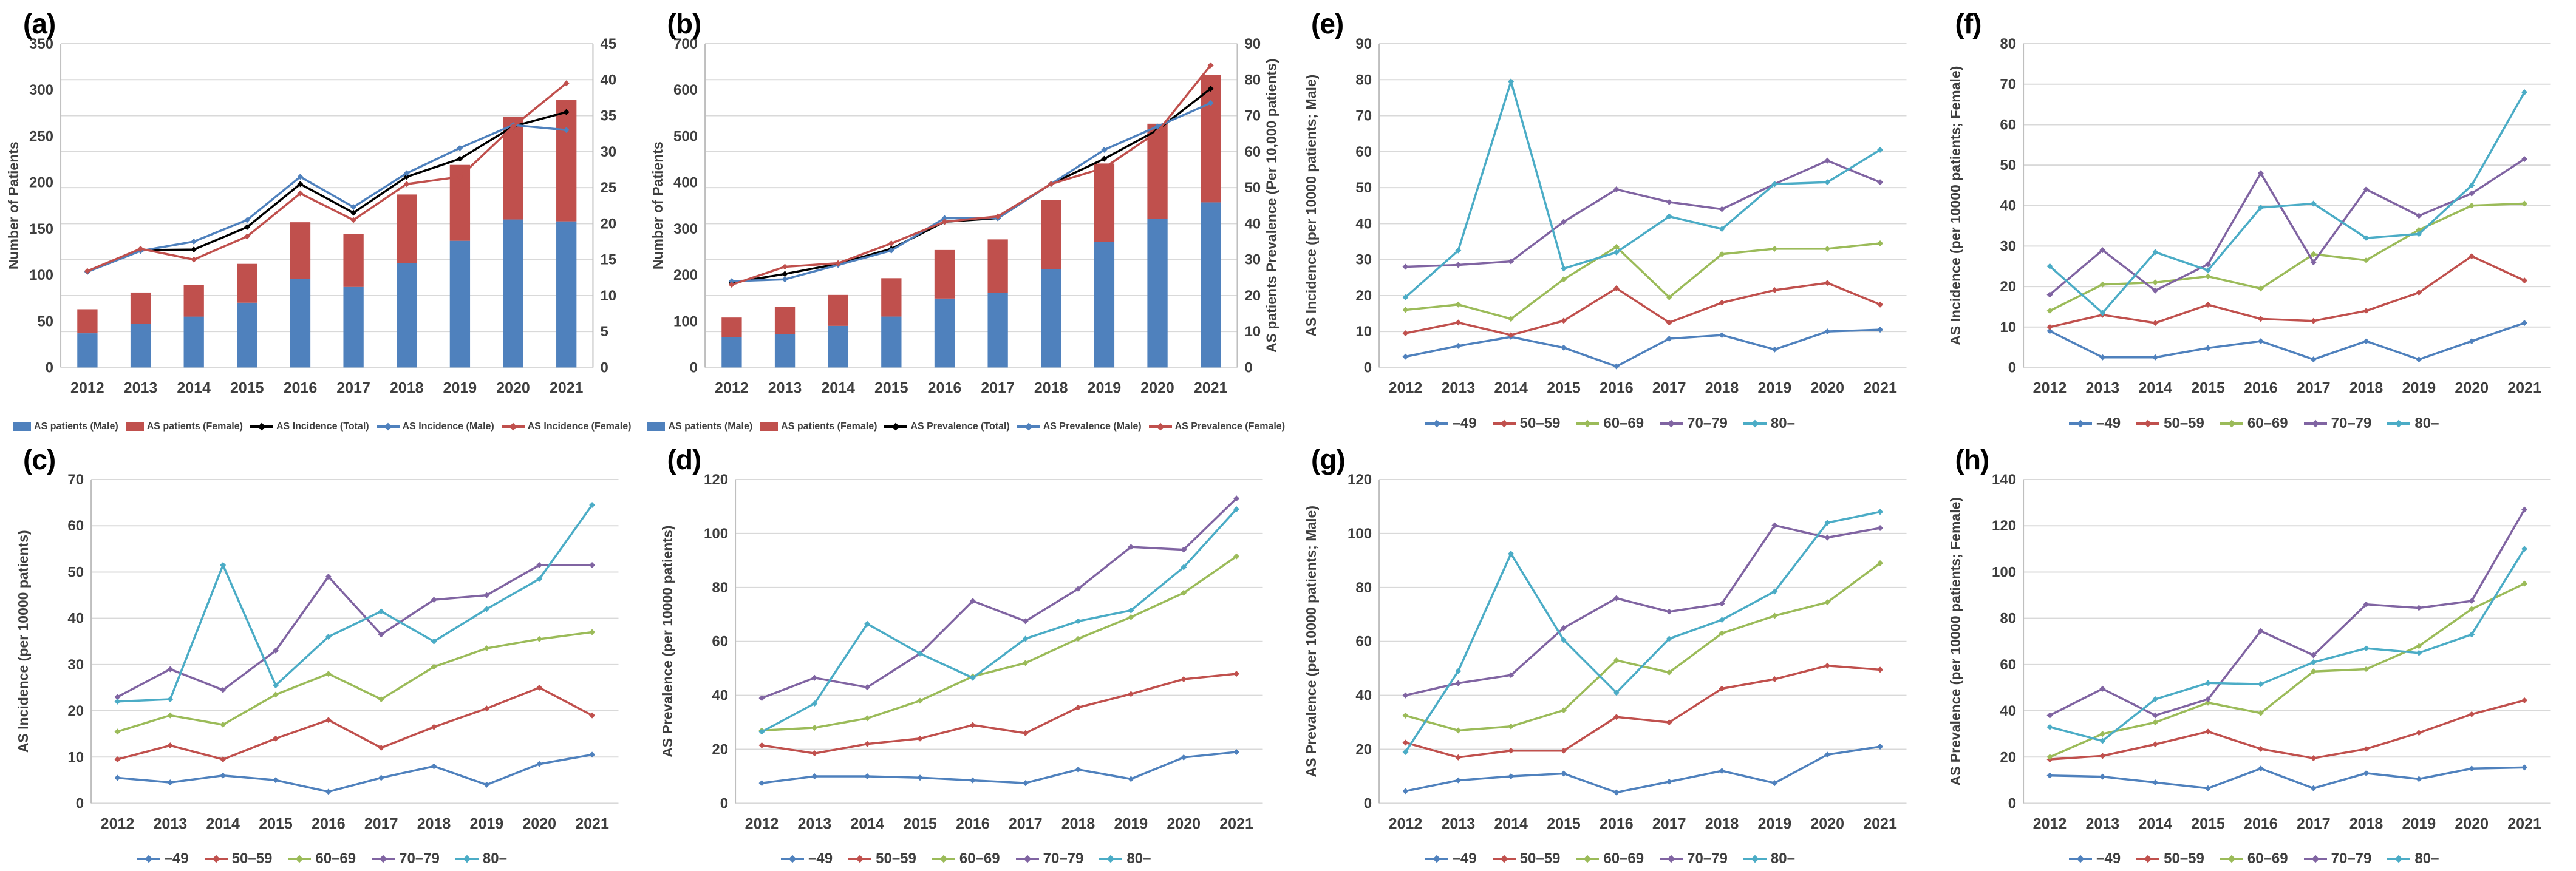 The height and width of the screenshot is (871, 2576). Describe the element at coordinates (1973, 459) in the screenshot. I see `panel-label-h: (h)` at that location.